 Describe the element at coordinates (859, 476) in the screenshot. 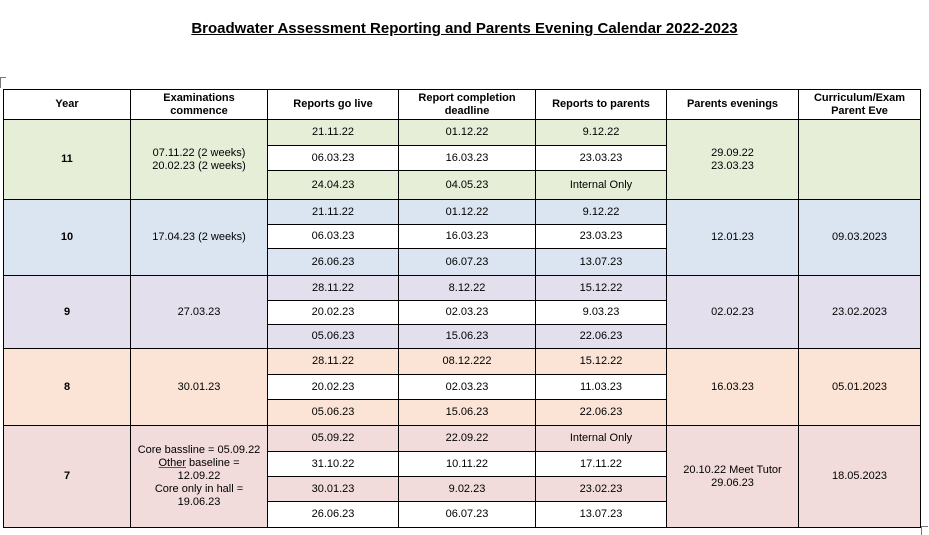

I see `curriculum-cell: 18.05.2023` at that location.